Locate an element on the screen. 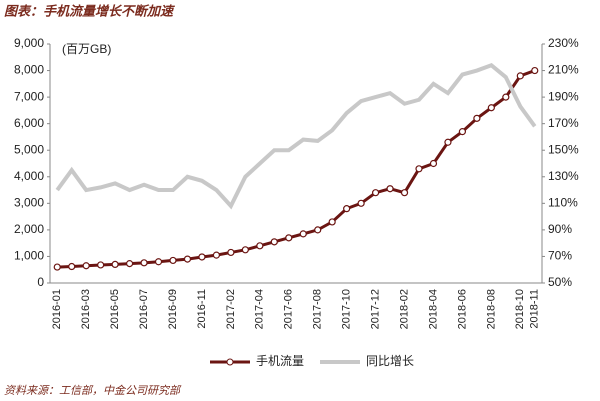  y-tick-label: 4,000 is located at coordinates (29, 176).